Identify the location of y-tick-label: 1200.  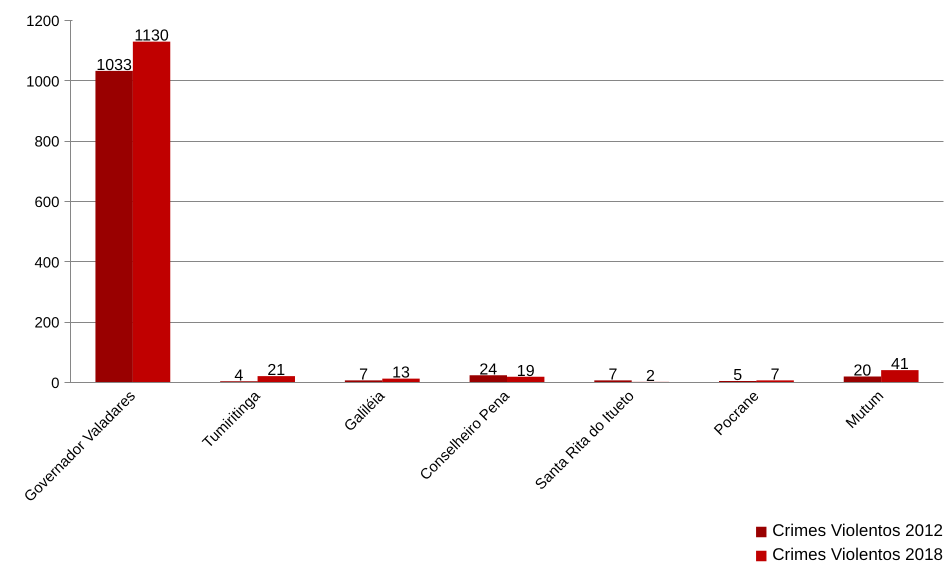
(43, 21).